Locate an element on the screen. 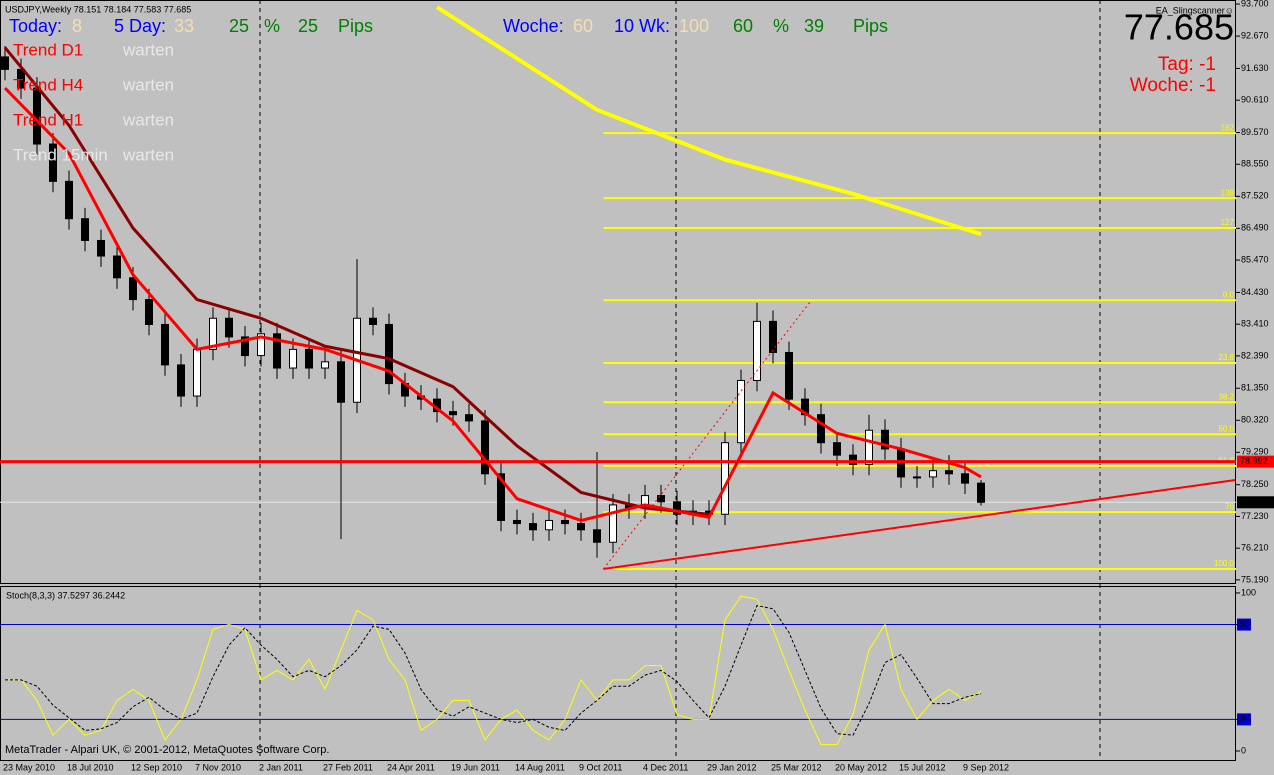 The height and width of the screenshot is (775, 1274). y-tick-label: 92.670 is located at coordinates (1255, 35).